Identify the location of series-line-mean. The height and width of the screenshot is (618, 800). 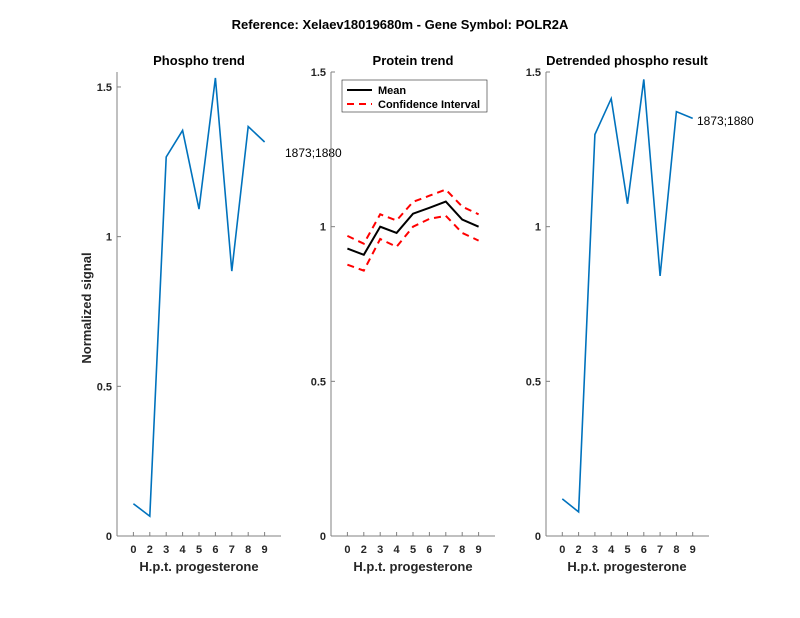
(413, 228).